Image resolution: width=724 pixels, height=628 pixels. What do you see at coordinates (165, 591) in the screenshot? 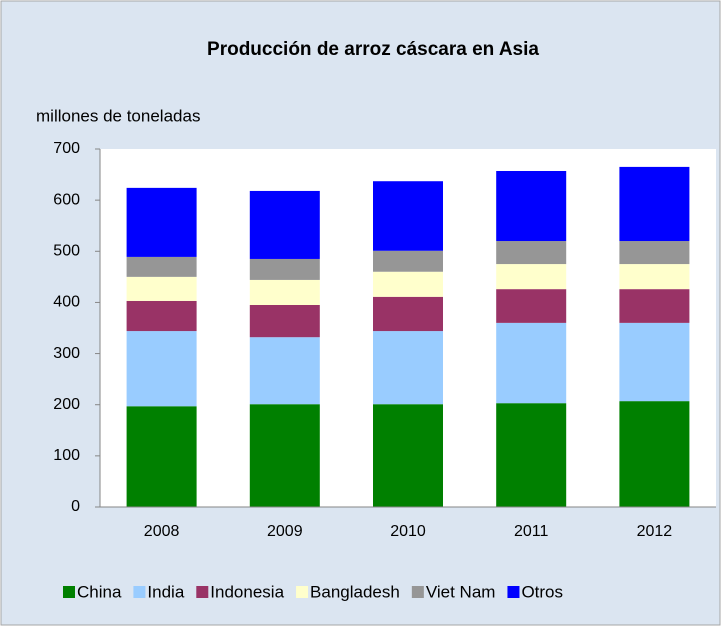
I see `legend-label: India` at bounding box center [165, 591].